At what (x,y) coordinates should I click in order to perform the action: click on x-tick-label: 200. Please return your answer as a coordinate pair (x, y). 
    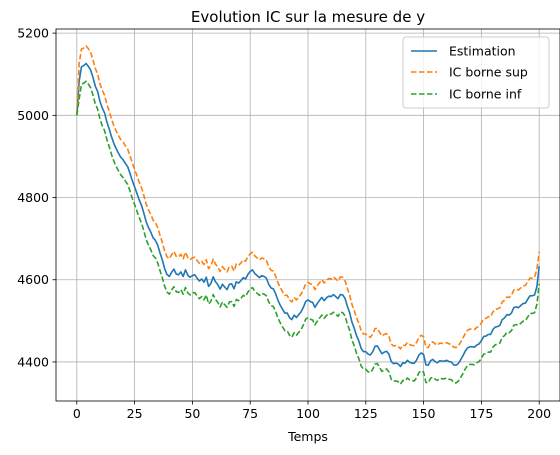
    Looking at the image, I should click on (539, 413).